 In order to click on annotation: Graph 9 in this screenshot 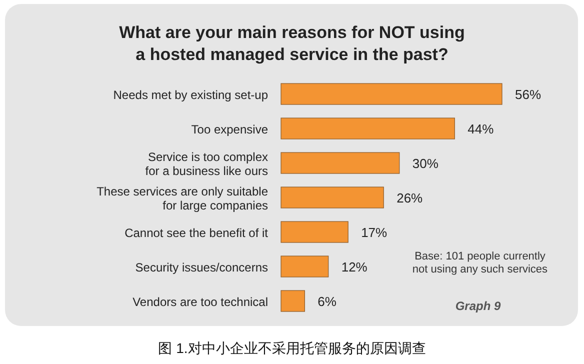, I will do `click(478, 306)`.